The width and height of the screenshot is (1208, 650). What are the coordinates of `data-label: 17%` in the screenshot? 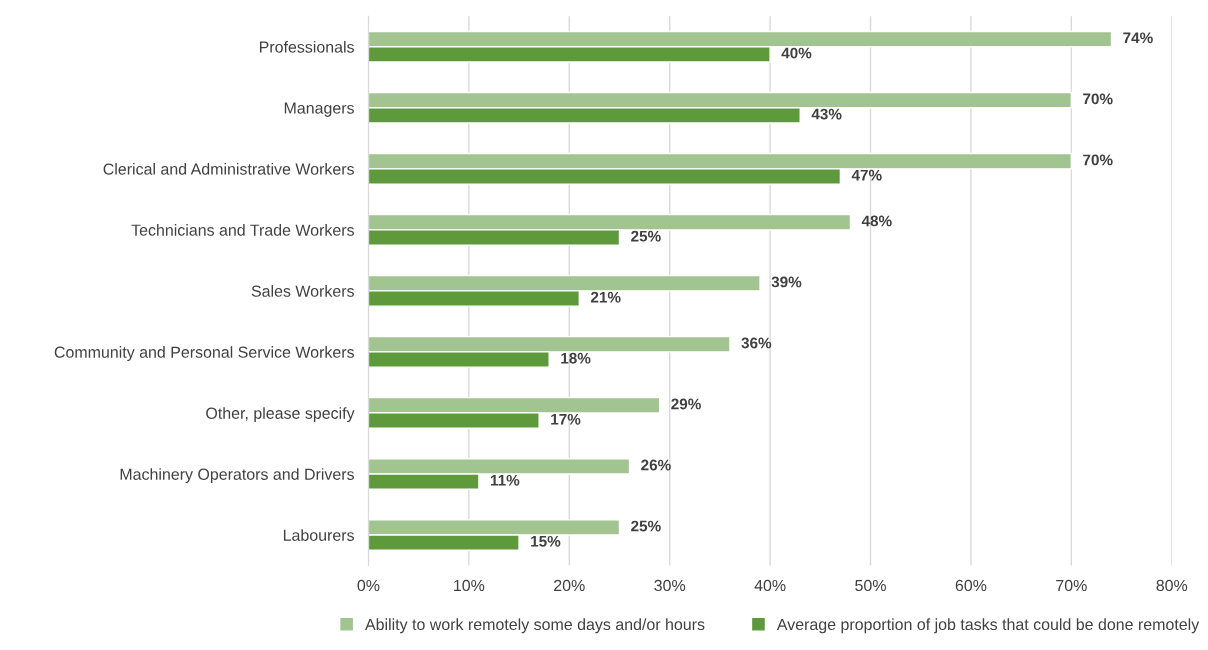 It's located at (566, 419).